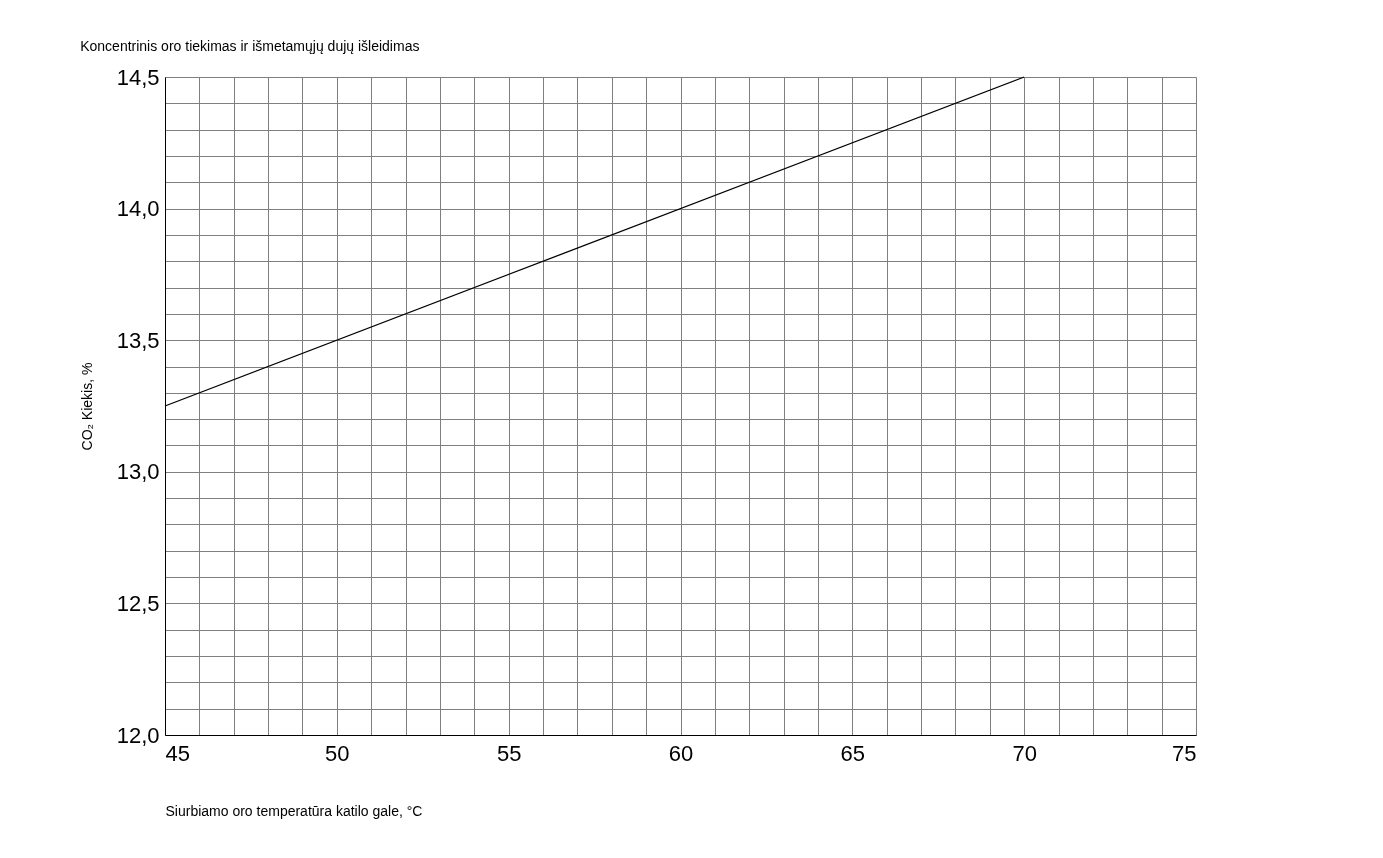 The height and width of the screenshot is (858, 1383). I want to click on y-tick-label: 14,0, so click(138, 209).